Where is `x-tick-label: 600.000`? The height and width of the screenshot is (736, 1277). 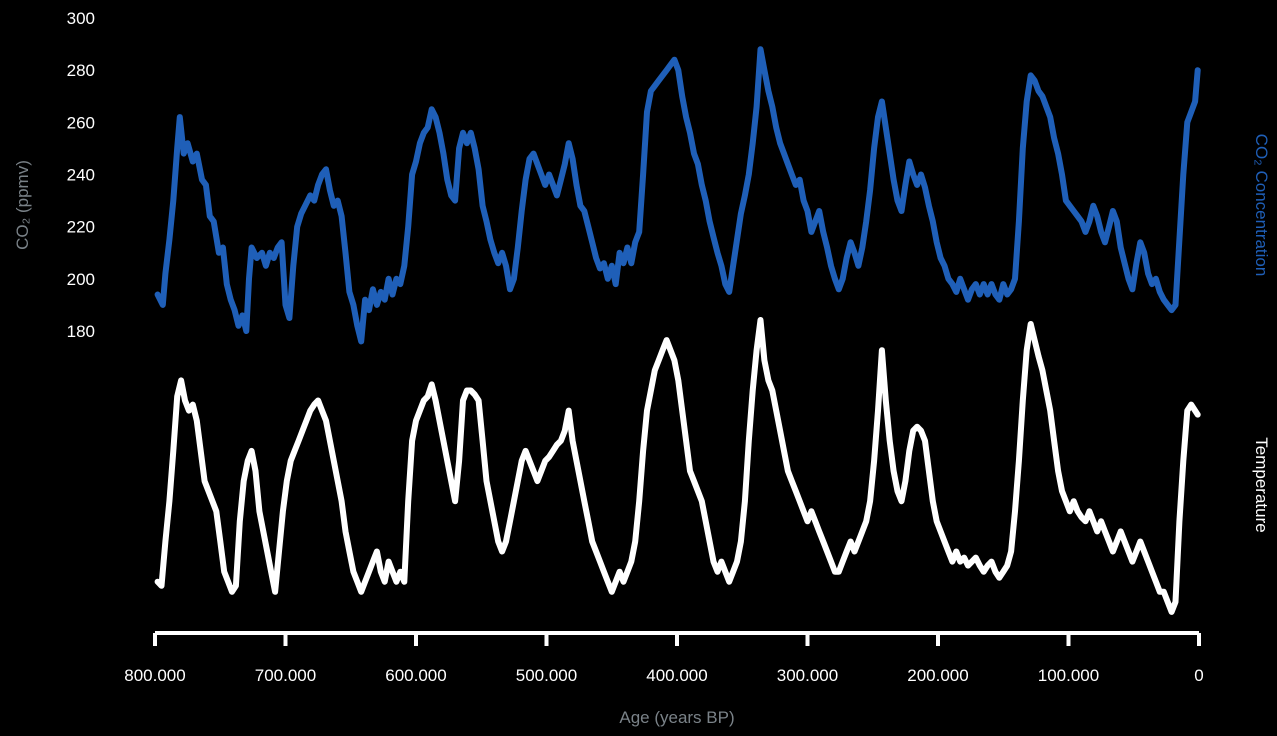 x-tick-label: 600.000 is located at coordinates (415, 675).